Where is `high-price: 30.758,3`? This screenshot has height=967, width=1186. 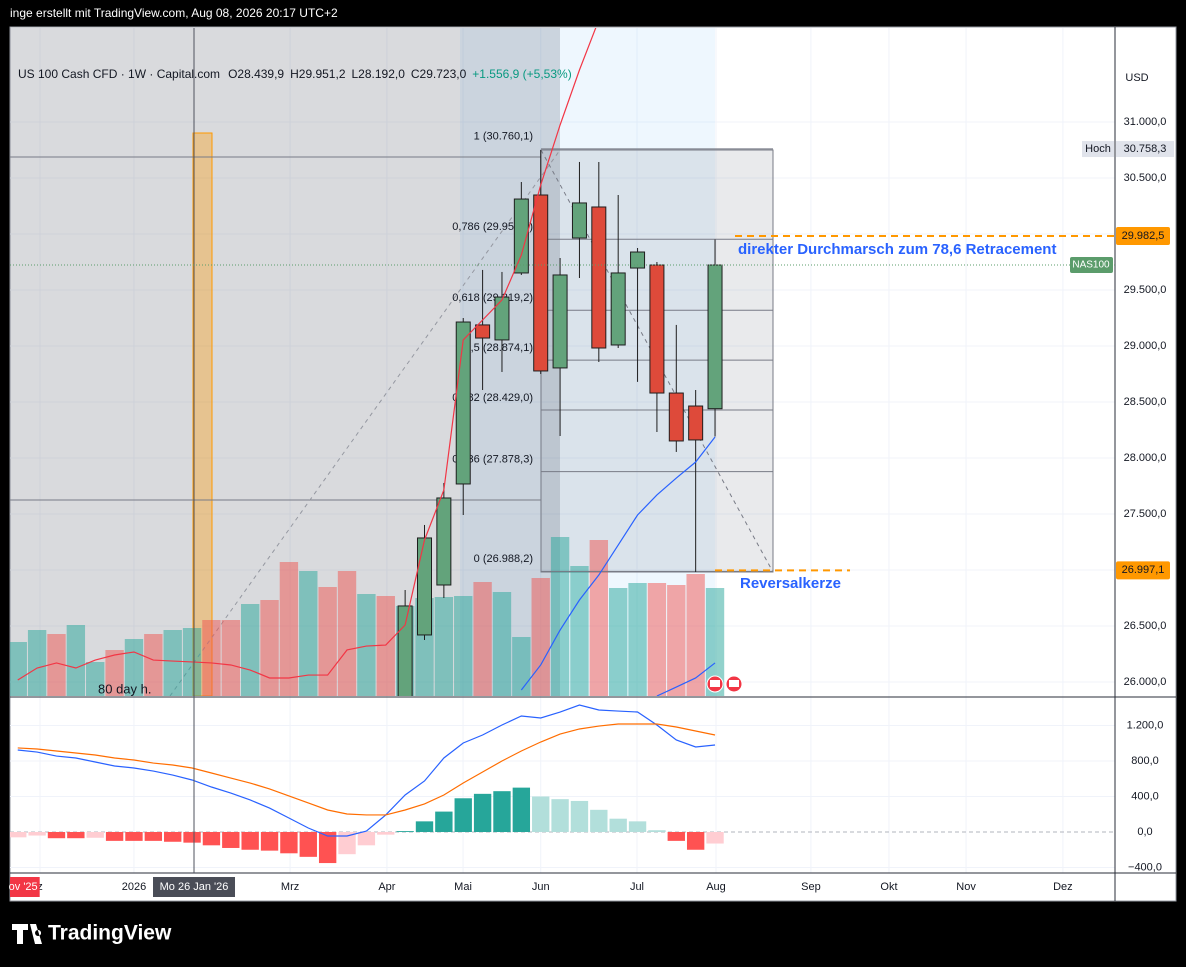 high-price: 30.758,3 is located at coordinates (1145, 149).